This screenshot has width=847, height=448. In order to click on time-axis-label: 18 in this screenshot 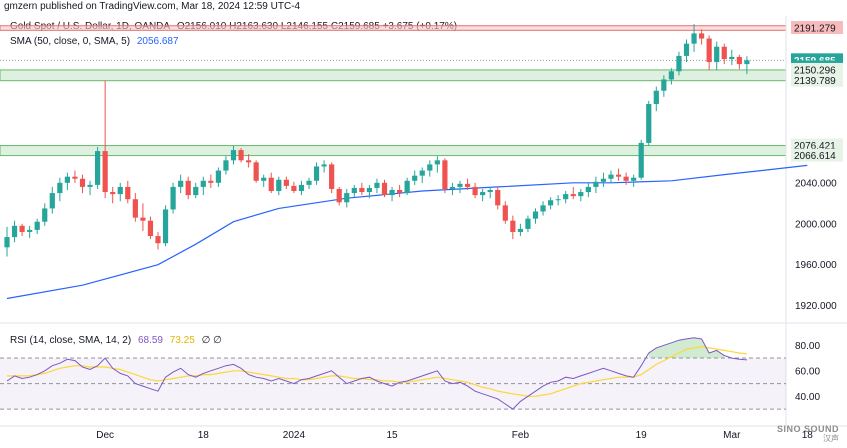, I will do `click(204, 435)`.